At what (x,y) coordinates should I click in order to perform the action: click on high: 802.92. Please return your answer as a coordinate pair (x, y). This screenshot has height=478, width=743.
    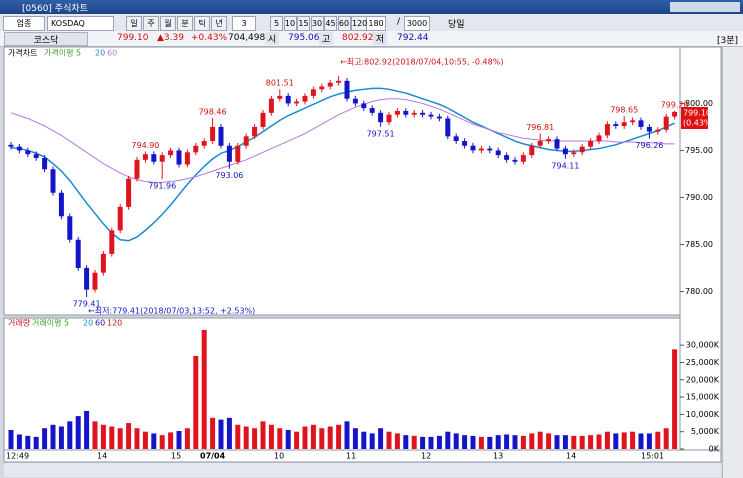
    Looking at the image, I should click on (358, 38).